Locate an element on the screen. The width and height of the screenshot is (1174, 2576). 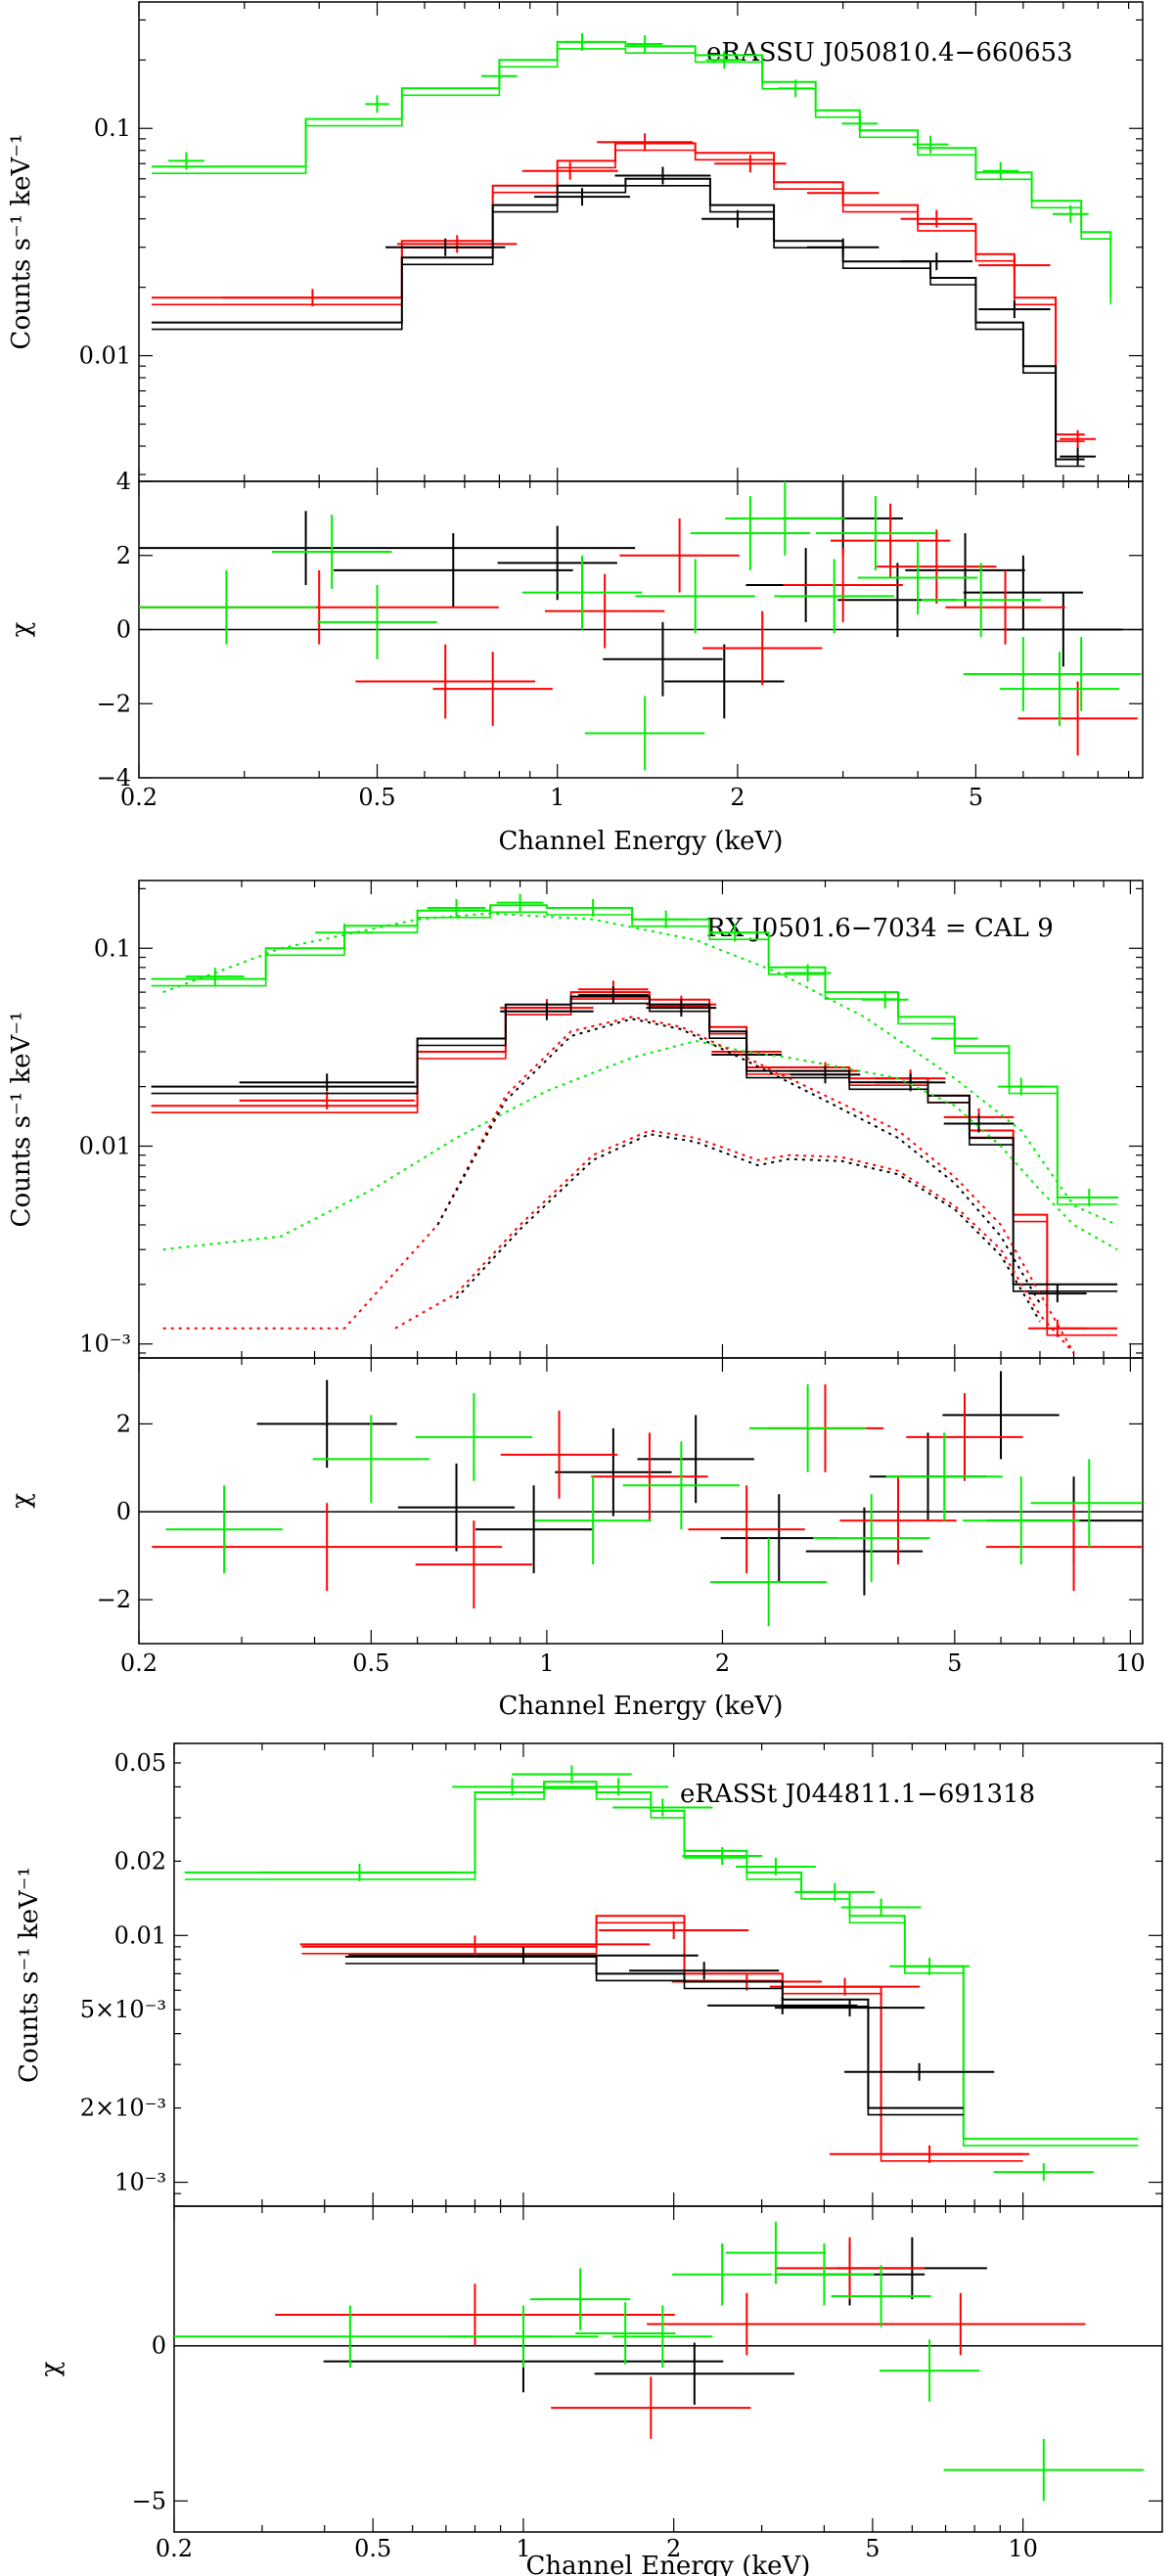
model-line-black-comp2 is located at coordinates (748, 1228).